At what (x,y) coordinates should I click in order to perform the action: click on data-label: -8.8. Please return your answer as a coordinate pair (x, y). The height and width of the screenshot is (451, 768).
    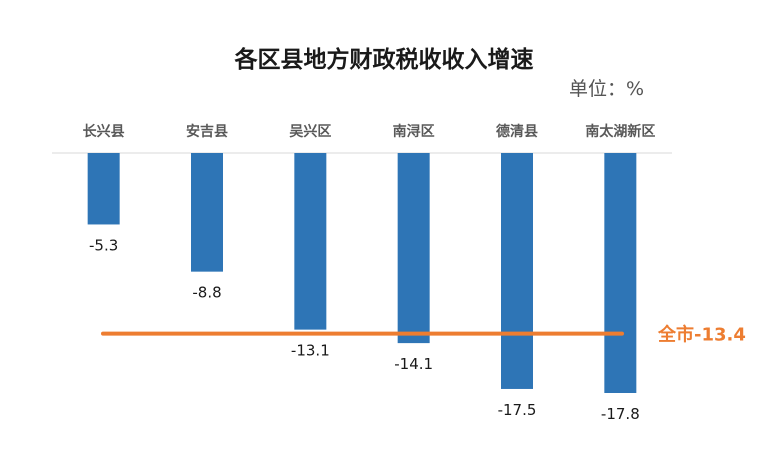
    Looking at the image, I should click on (206, 293).